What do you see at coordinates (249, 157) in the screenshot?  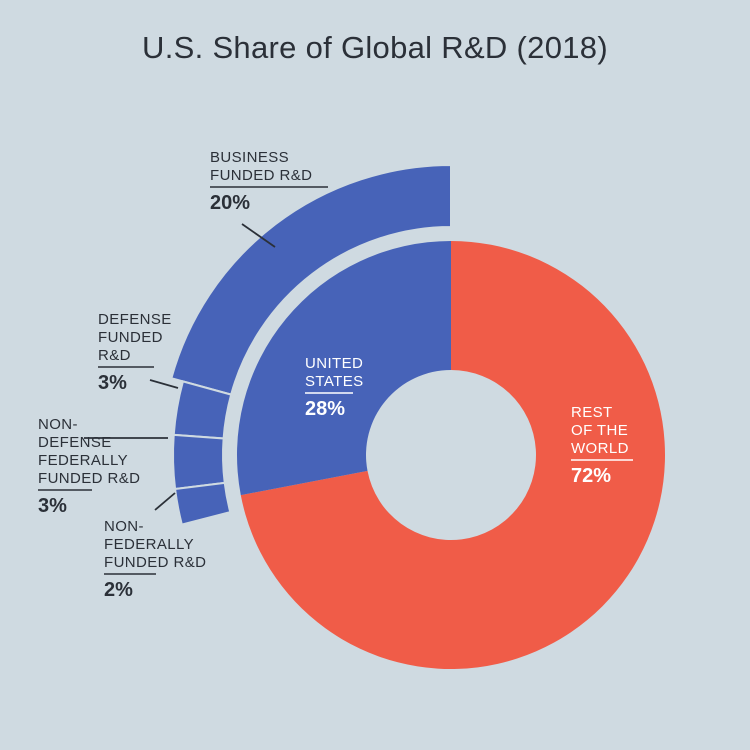 I see `business-funded-label-line: BUSINESS` at bounding box center [249, 157].